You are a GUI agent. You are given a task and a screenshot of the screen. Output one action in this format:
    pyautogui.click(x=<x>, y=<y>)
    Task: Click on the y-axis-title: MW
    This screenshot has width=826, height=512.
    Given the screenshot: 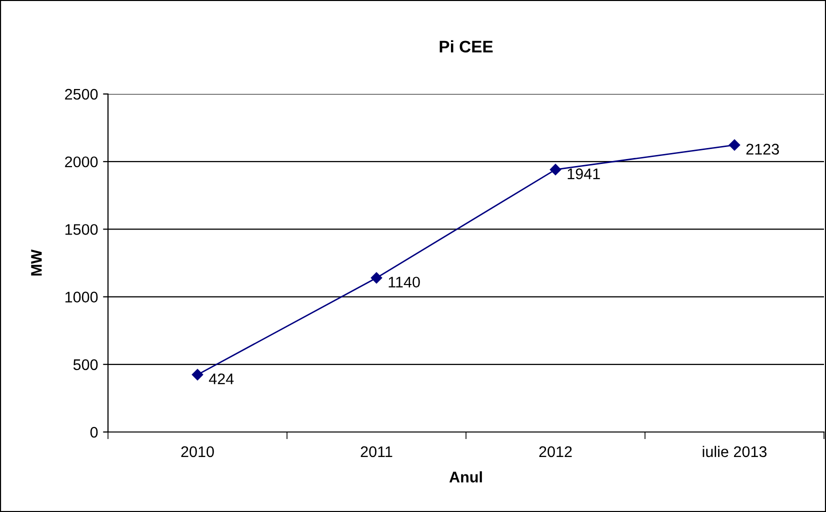 What is the action you would take?
    pyautogui.click(x=36, y=262)
    